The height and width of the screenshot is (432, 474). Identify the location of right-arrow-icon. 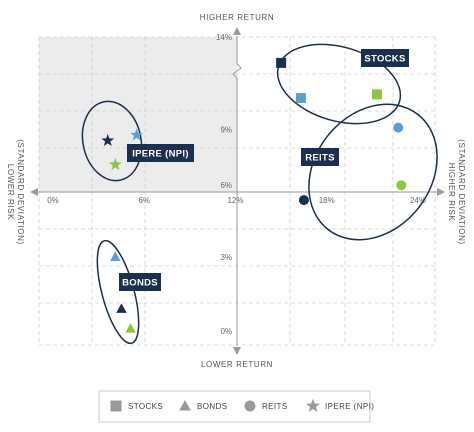
(441, 192).